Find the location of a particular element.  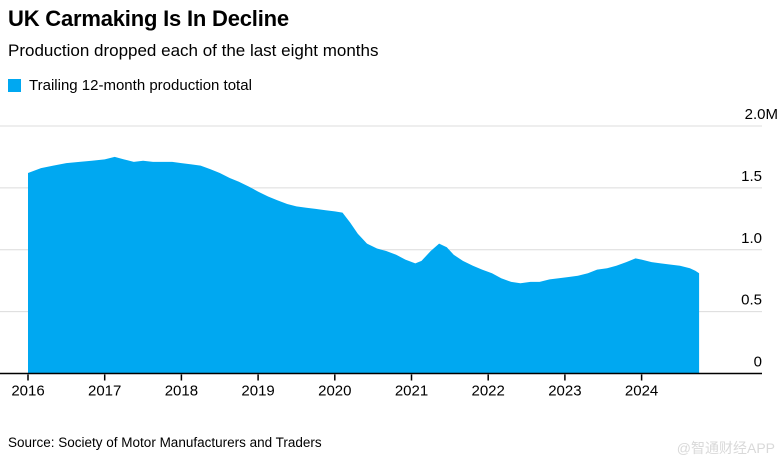

x-tick-label: 2018 is located at coordinates (181, 391).